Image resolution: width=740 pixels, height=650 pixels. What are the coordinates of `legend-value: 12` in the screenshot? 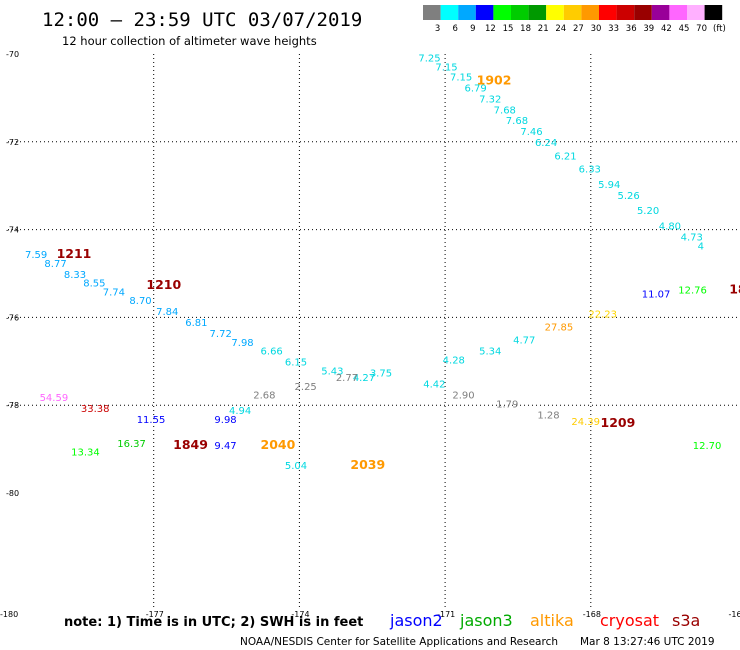 It's located at (490, 29).